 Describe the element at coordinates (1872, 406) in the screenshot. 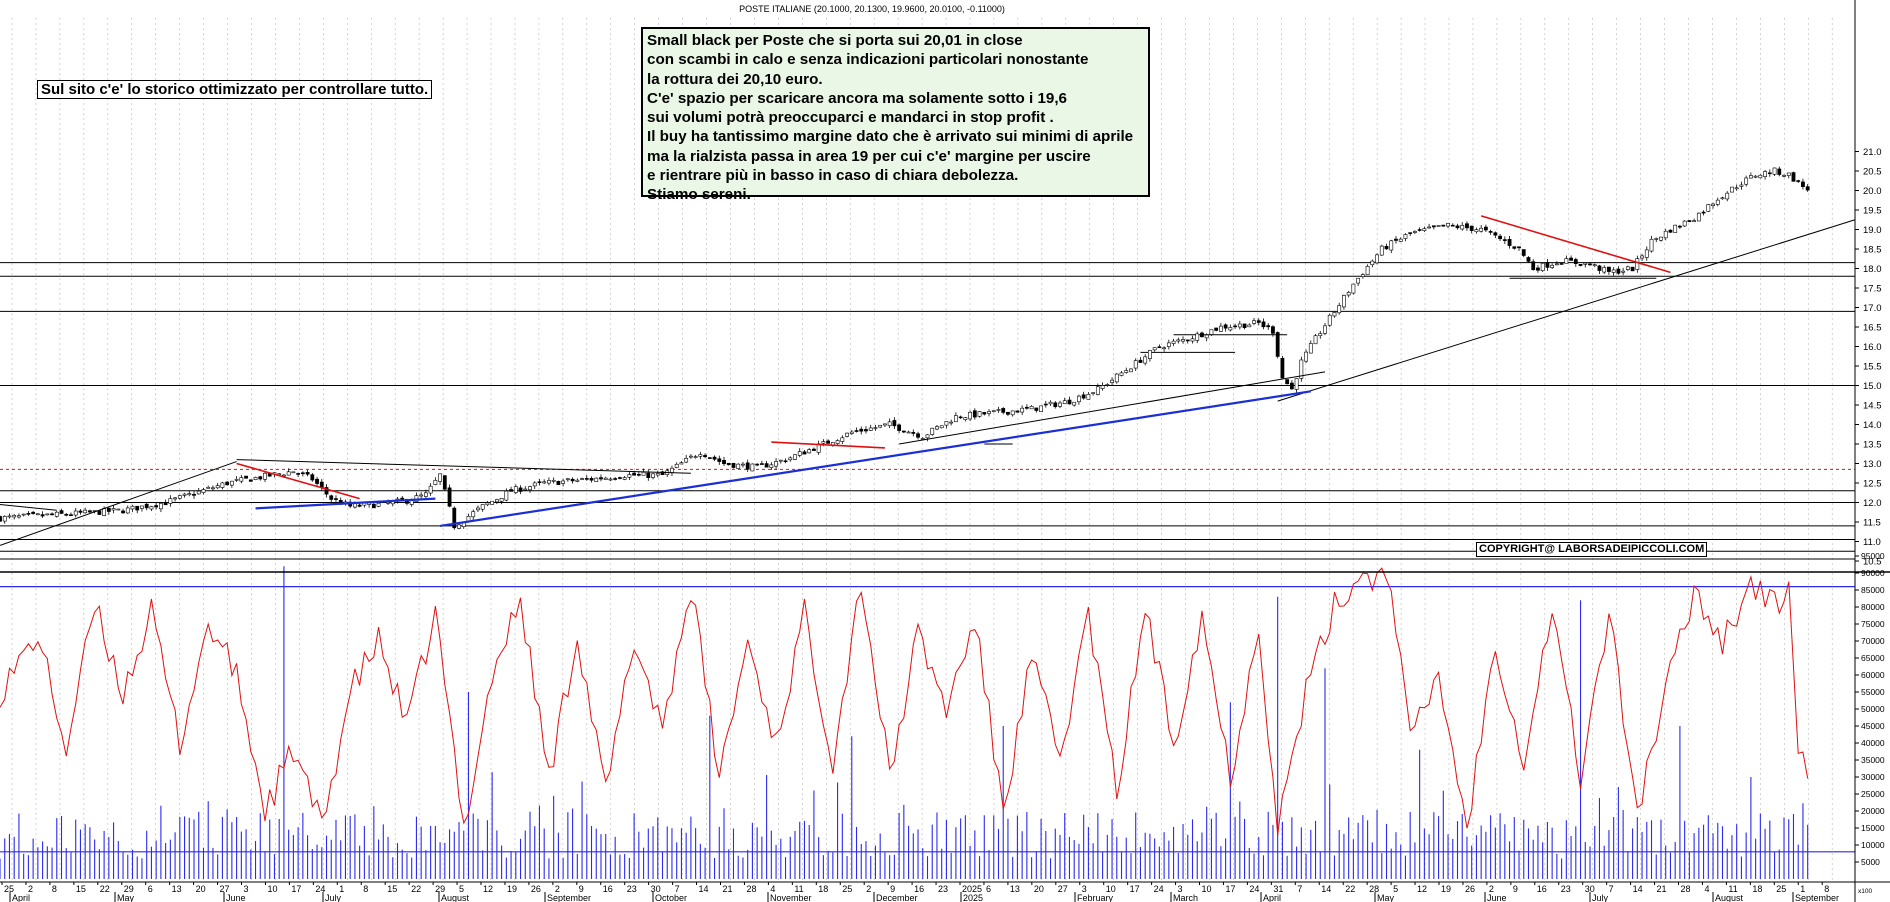

I see `price-tick-label: 14.5` at that location.